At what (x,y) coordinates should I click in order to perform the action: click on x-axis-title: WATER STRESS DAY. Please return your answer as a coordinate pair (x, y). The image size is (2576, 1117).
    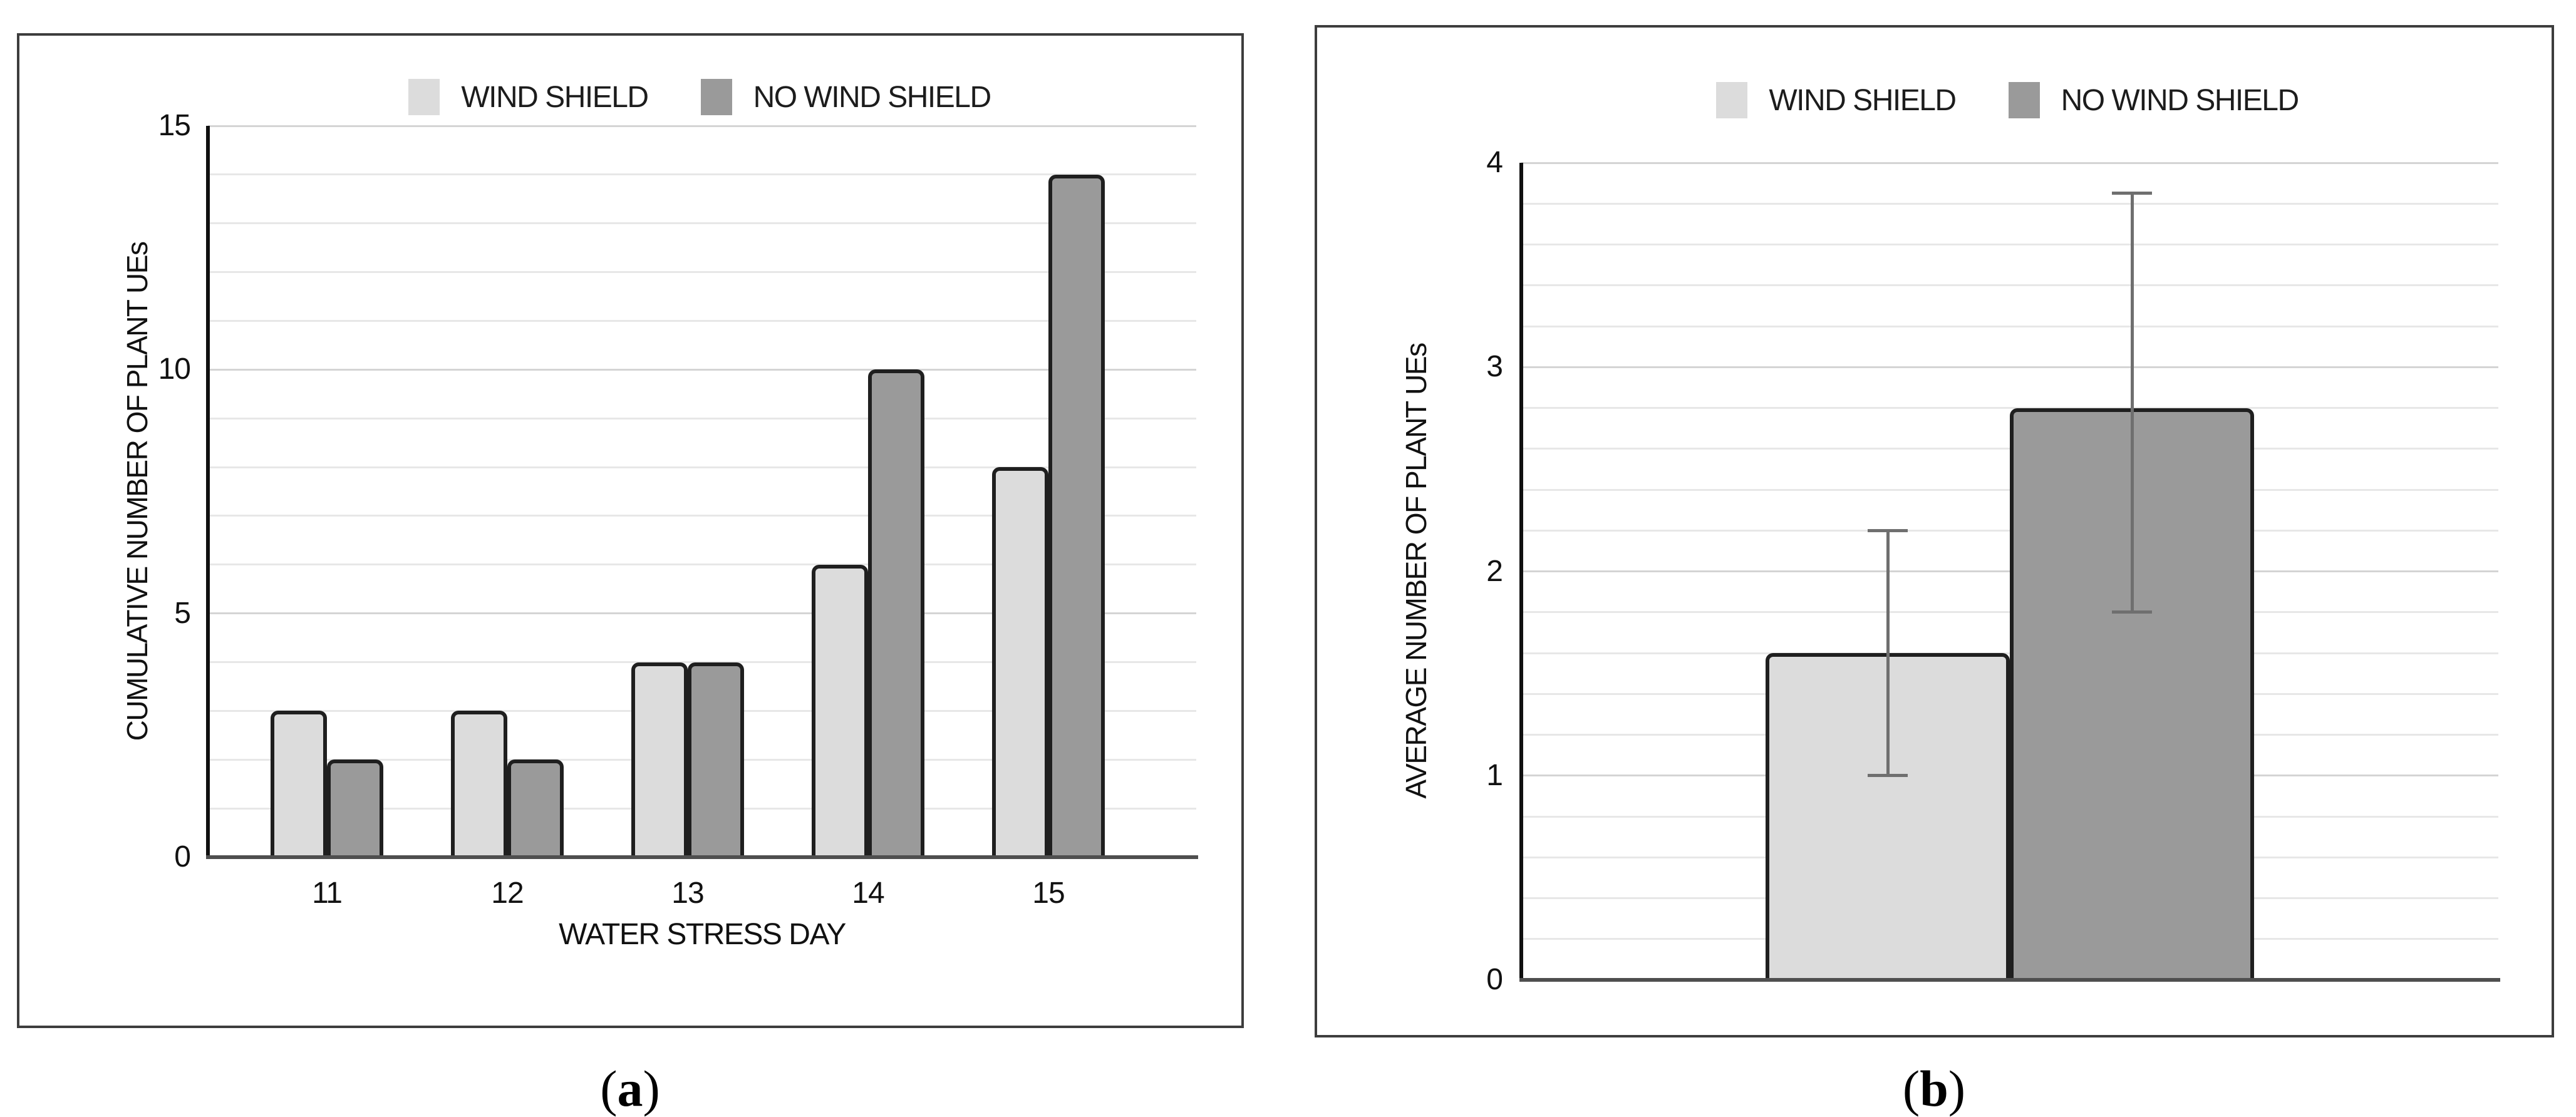
    Looking at the image, I should click on (702, 934).